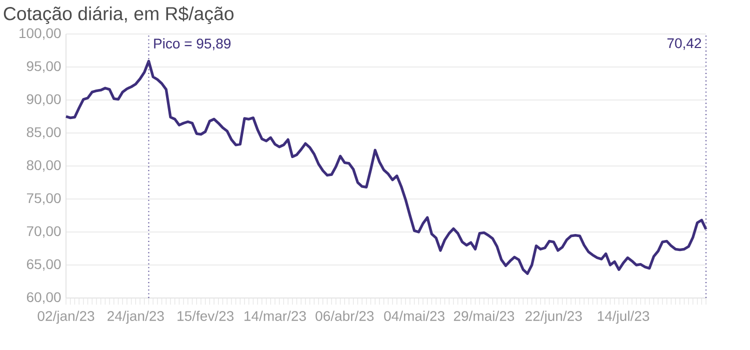 The height and width of the screenshot is (350, 750). What do you see at coordinates (43, 166) in the screenshot?
I see `y-tick-label: 80,00` at bounding box center [43, 166].